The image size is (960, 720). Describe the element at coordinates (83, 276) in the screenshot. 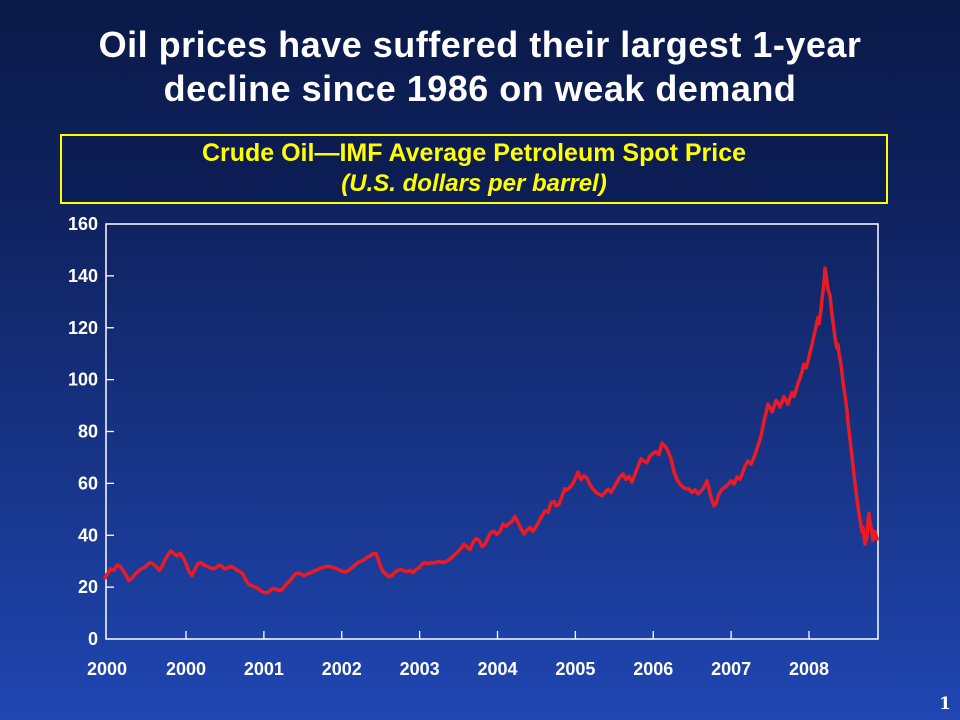

I see `y-axis-label: 140` at that location.